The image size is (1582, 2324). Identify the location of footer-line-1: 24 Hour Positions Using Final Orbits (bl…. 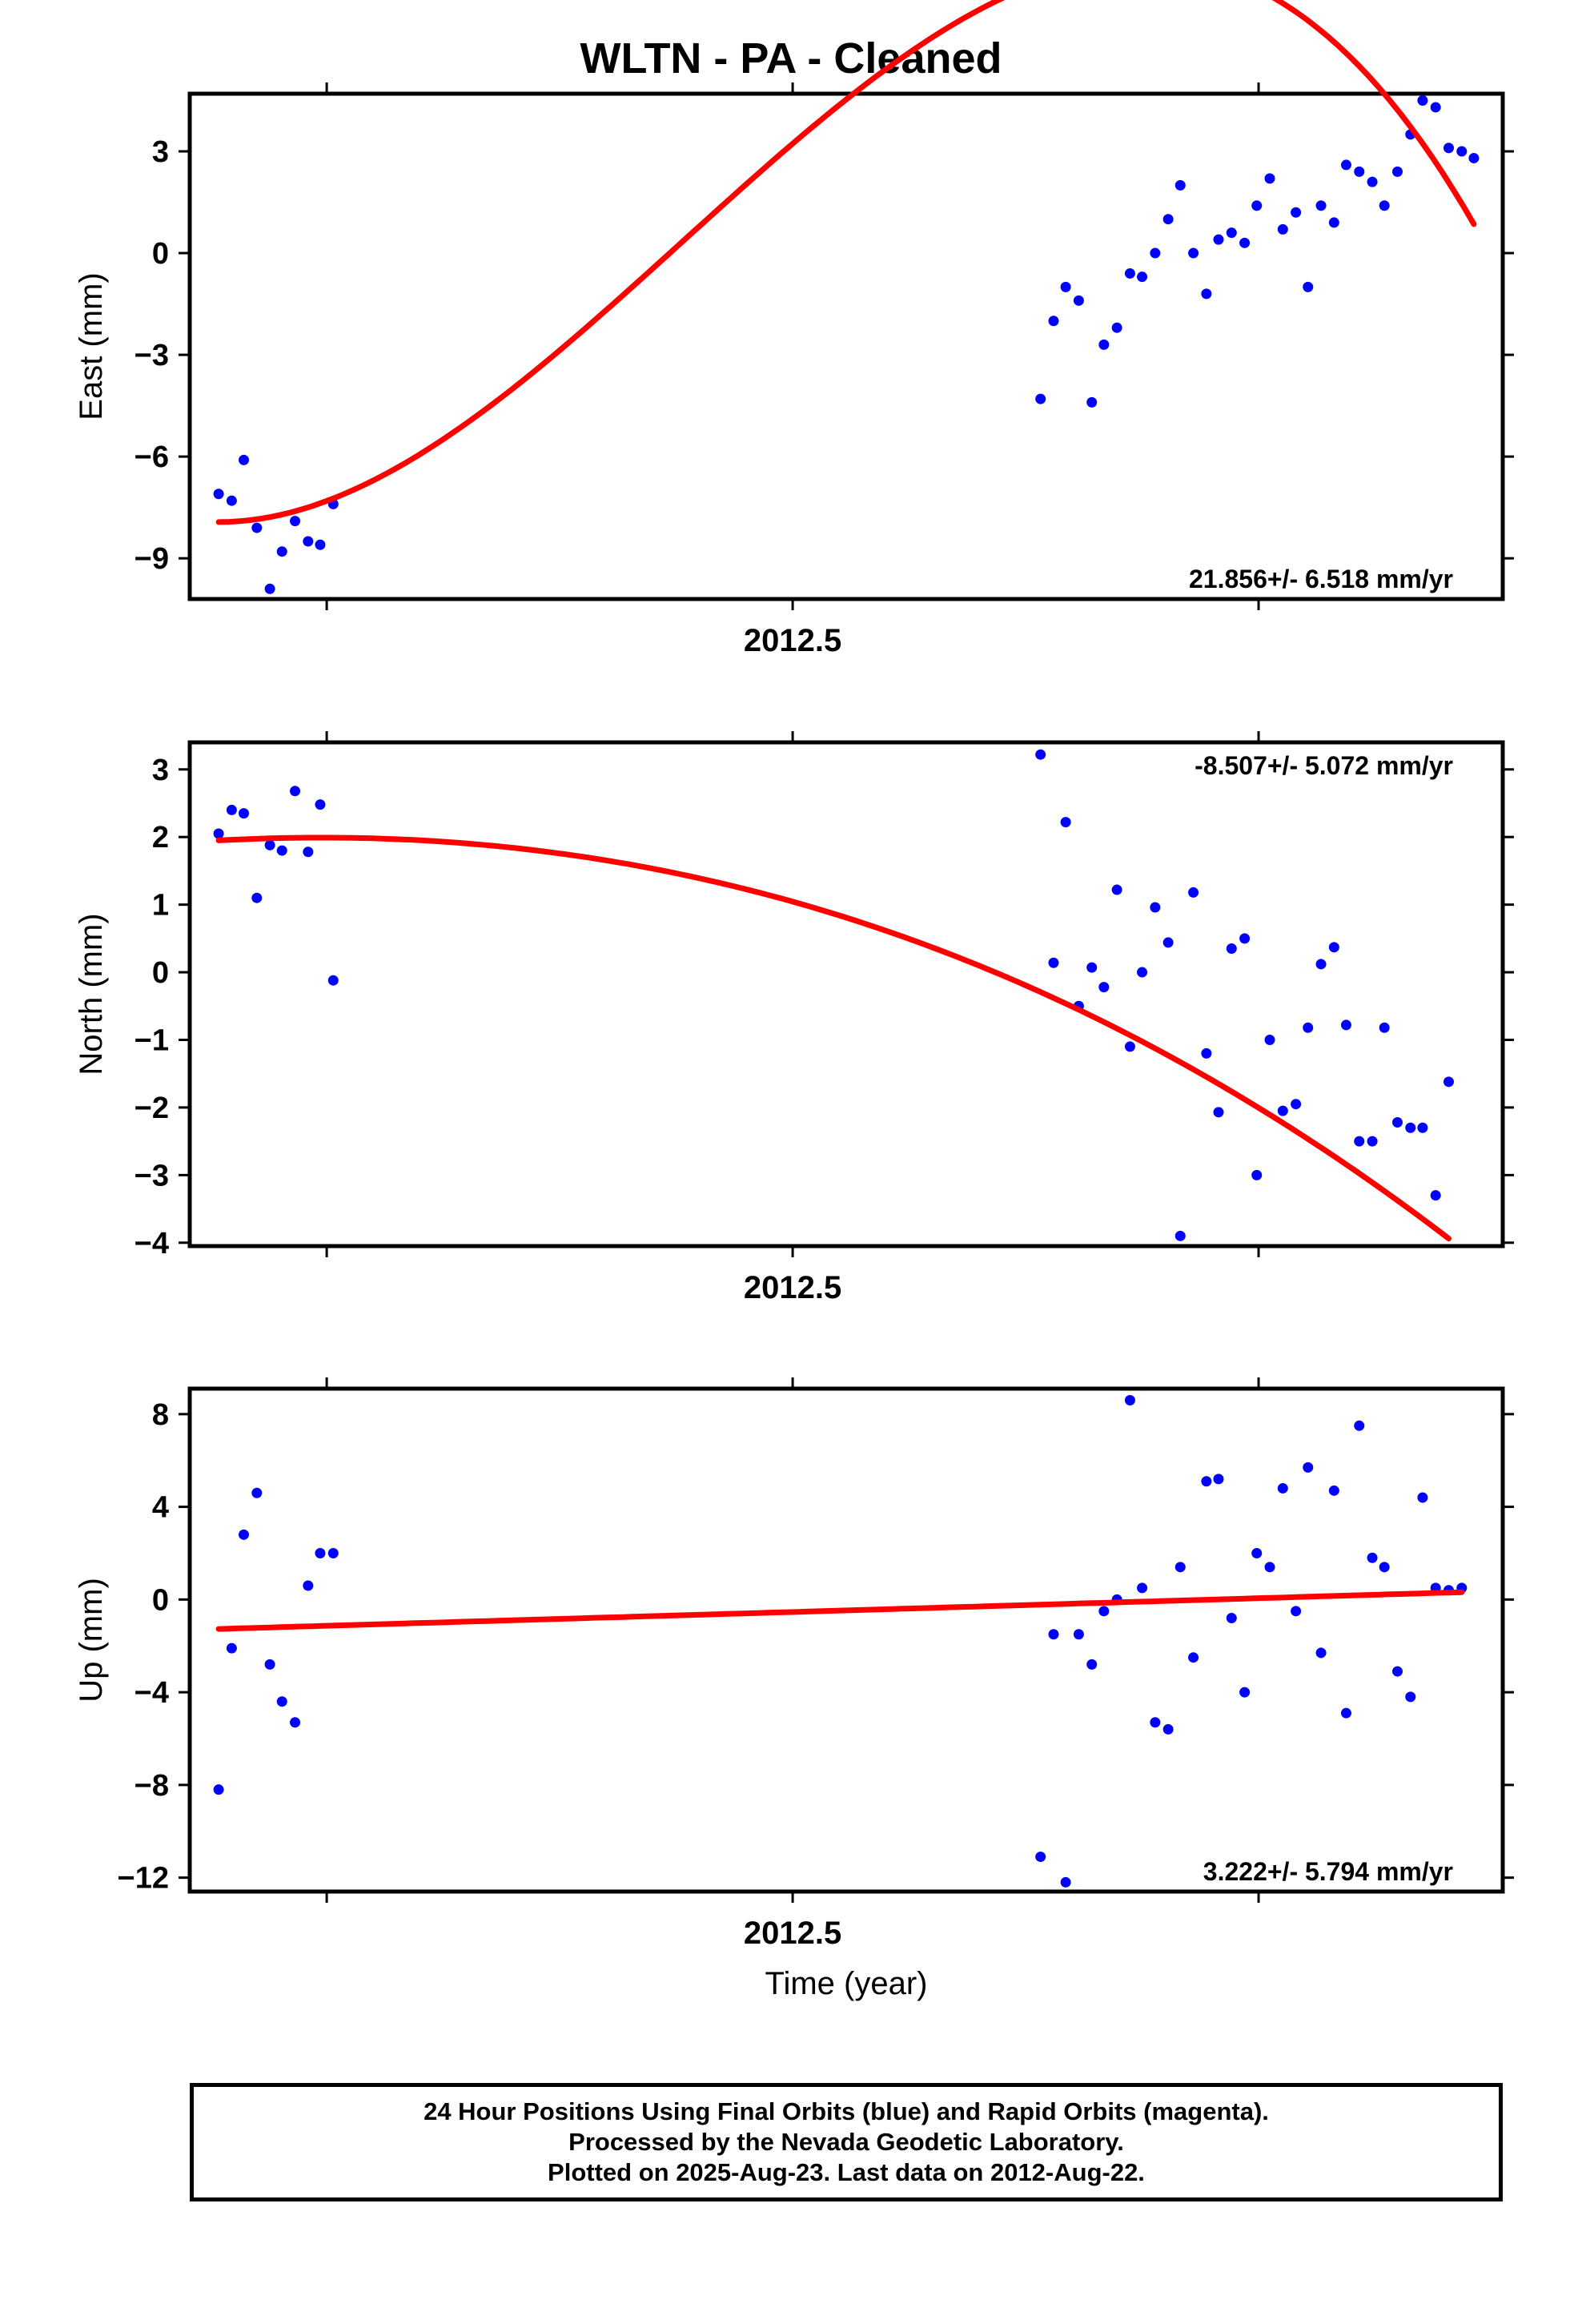
(847, 2111).